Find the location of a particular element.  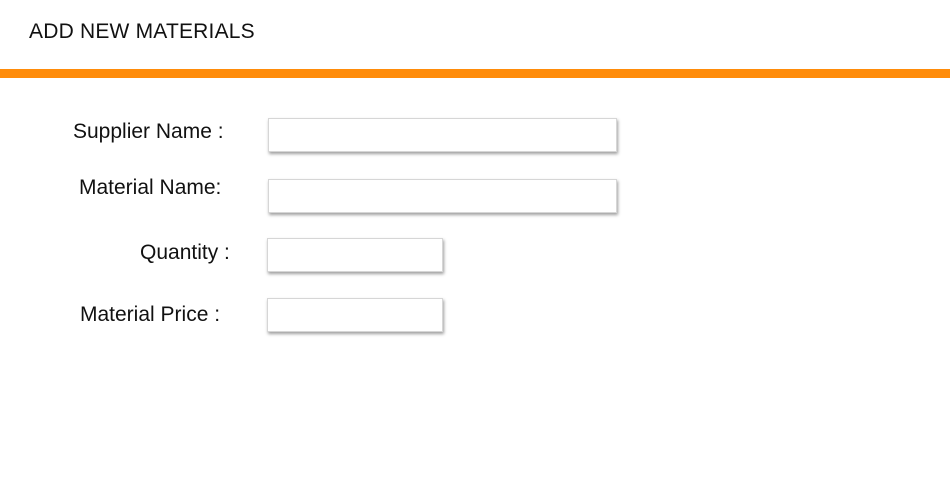

material-name-label: Material Name: is located at coordinates (150, 187).